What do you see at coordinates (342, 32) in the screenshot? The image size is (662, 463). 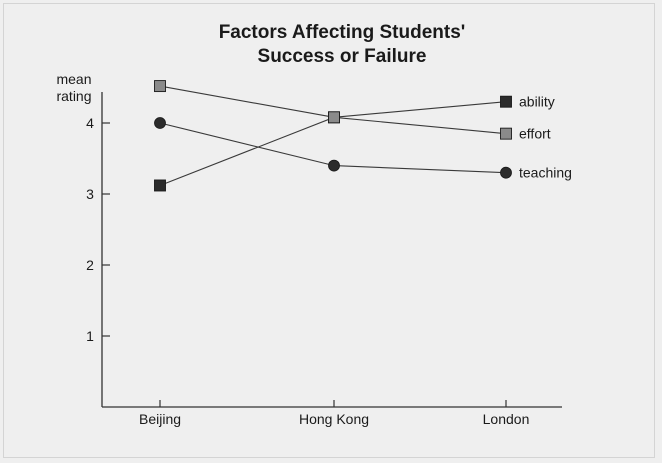 I see `chart-title-line-1: Factors Affecting Students'` at bounding box center [342, 32].